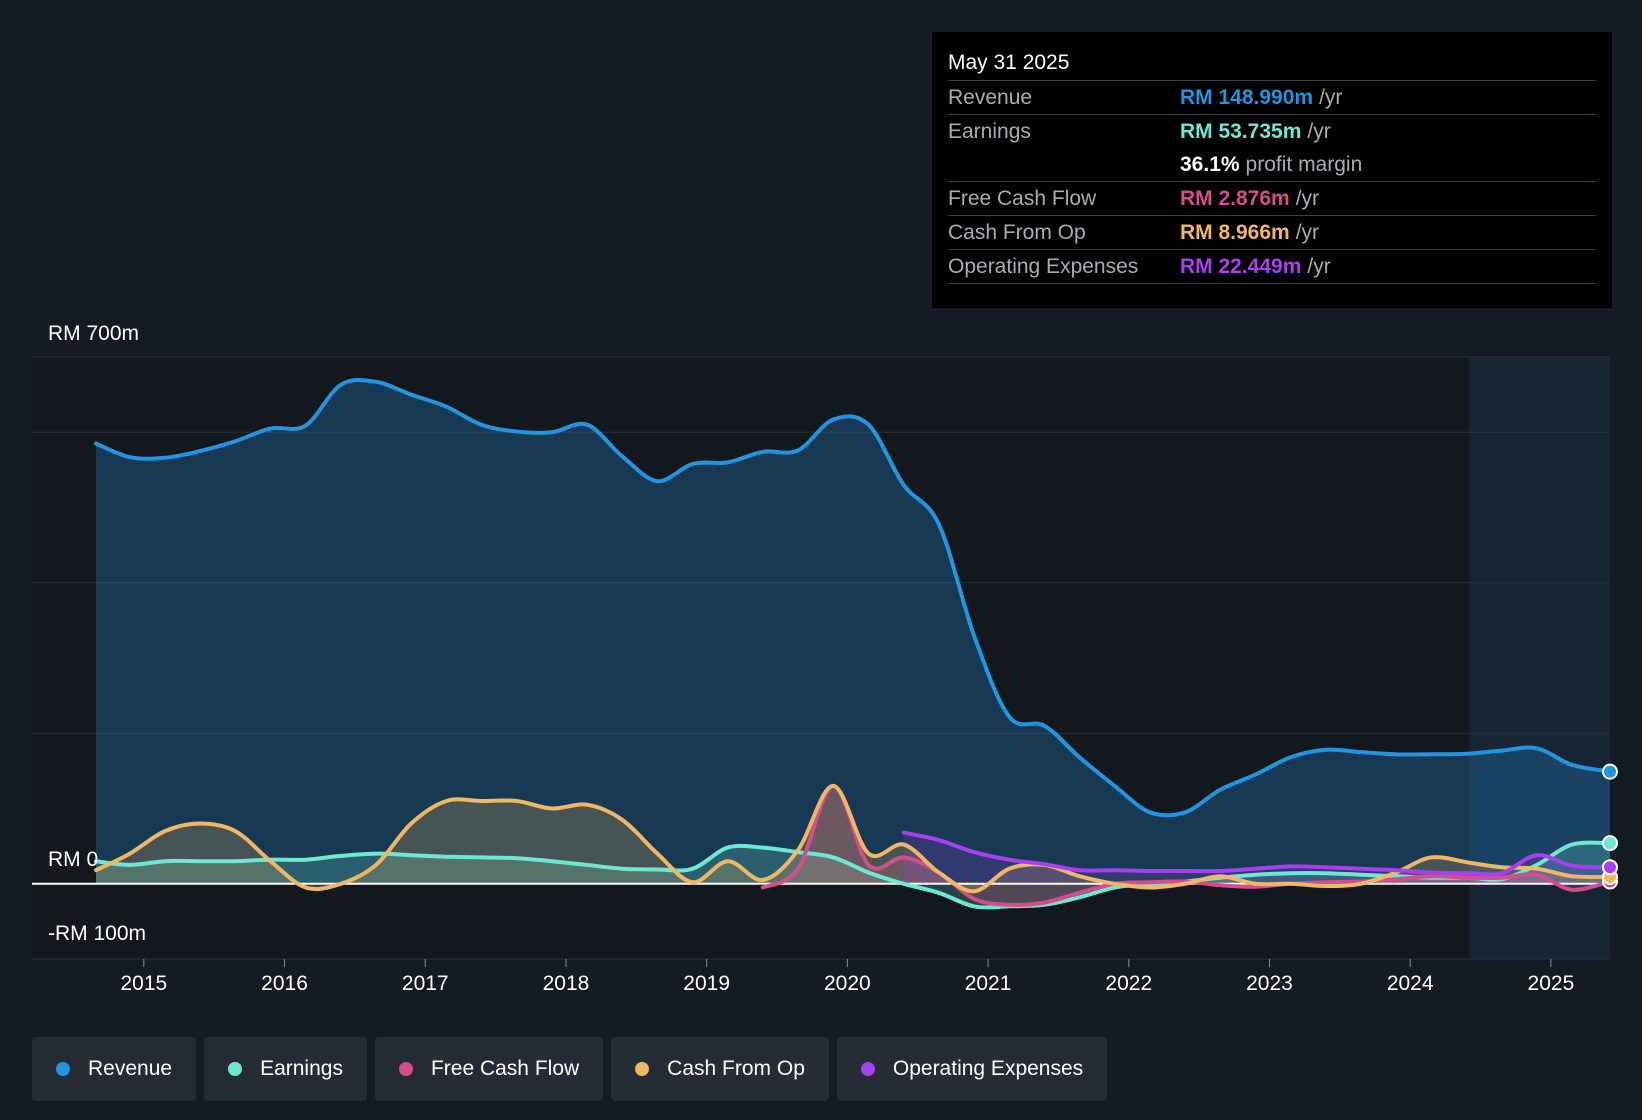  I want to click on tooltip-value: RM 148.990m, so click(1247, 97).